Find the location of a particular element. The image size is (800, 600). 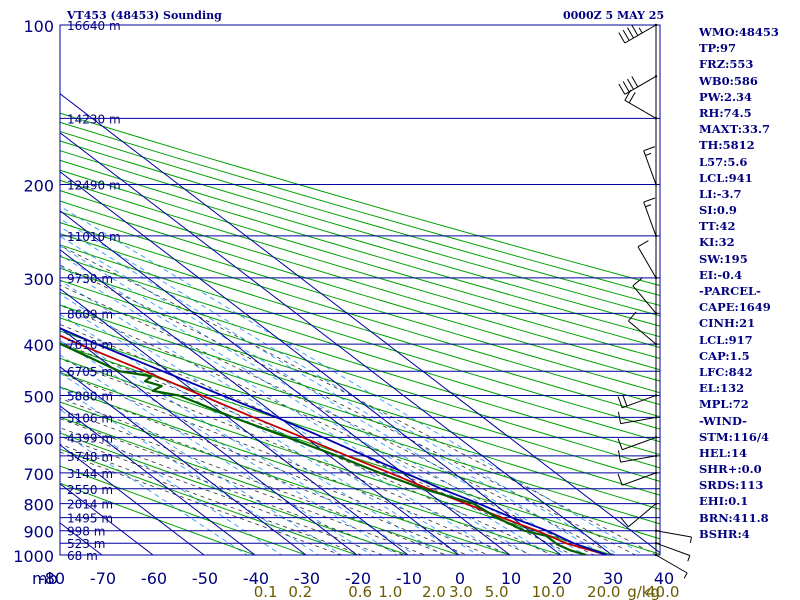

pressure-axis-label: mb is located at coordinates (45, 578).